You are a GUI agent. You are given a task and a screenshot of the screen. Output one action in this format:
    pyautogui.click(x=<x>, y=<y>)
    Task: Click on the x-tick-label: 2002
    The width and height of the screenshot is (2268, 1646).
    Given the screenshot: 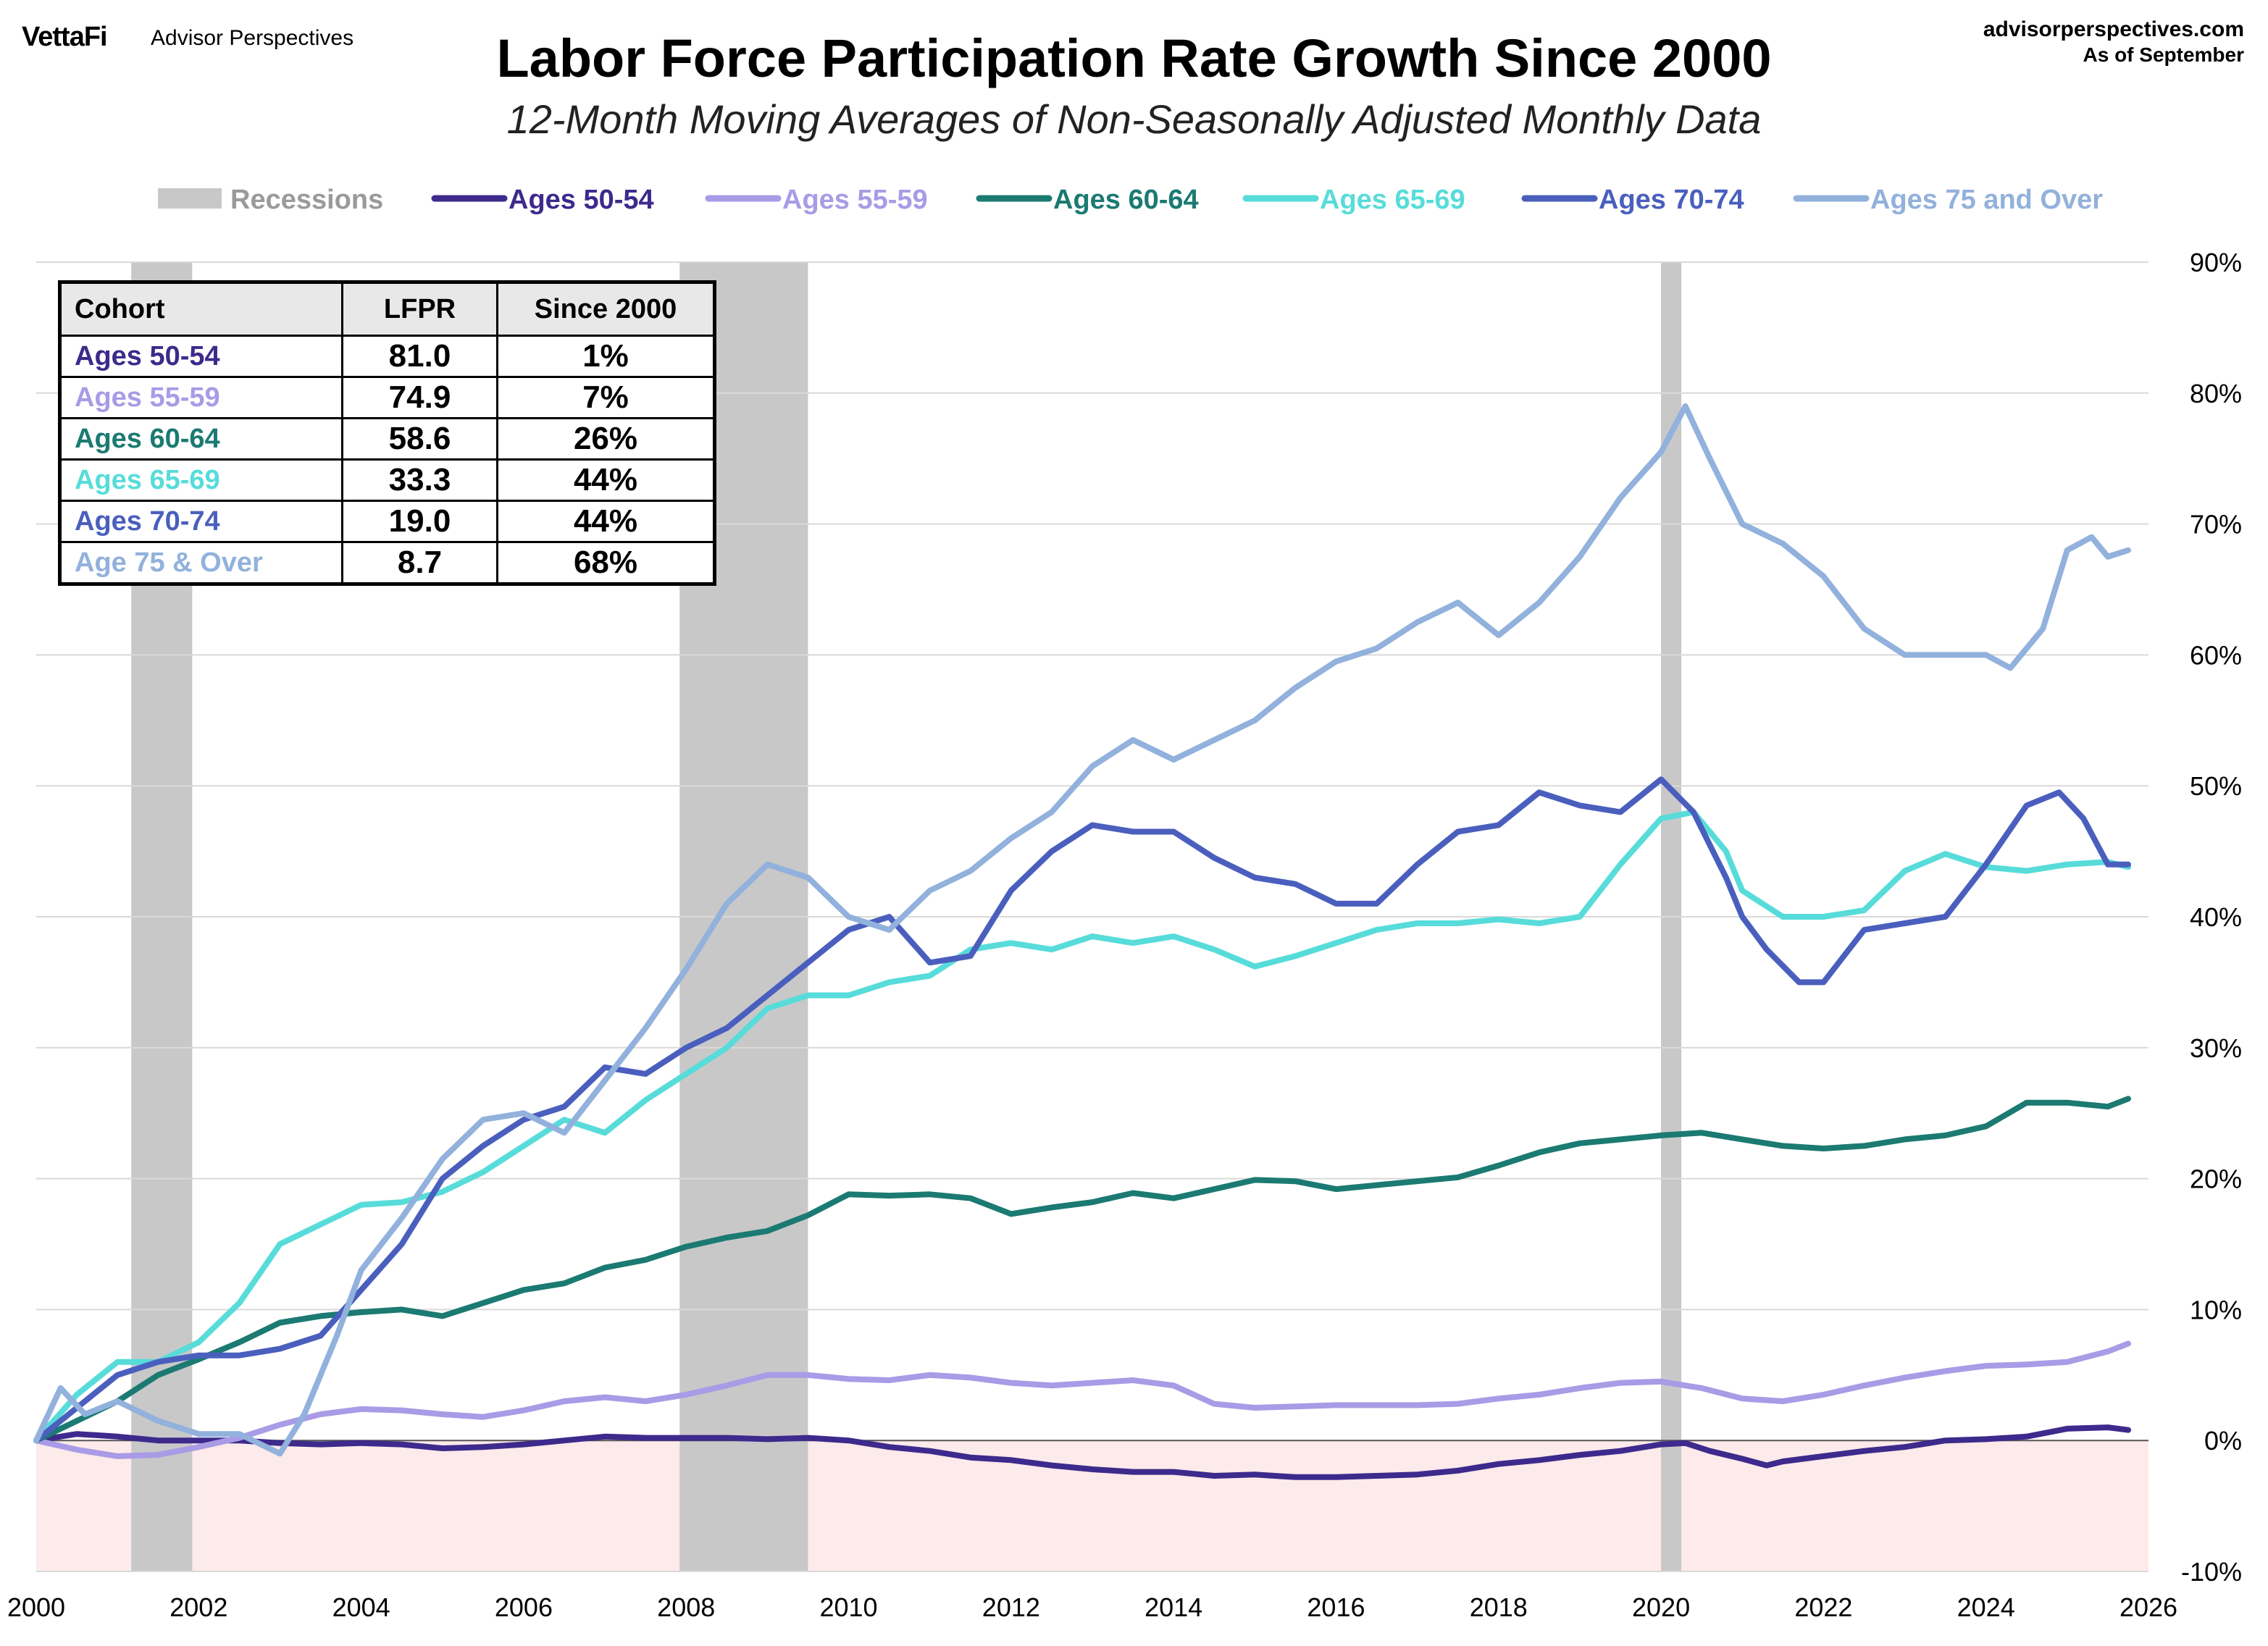 What is the action you would take?
    pyautogui.click(x=199, y=1607)
    